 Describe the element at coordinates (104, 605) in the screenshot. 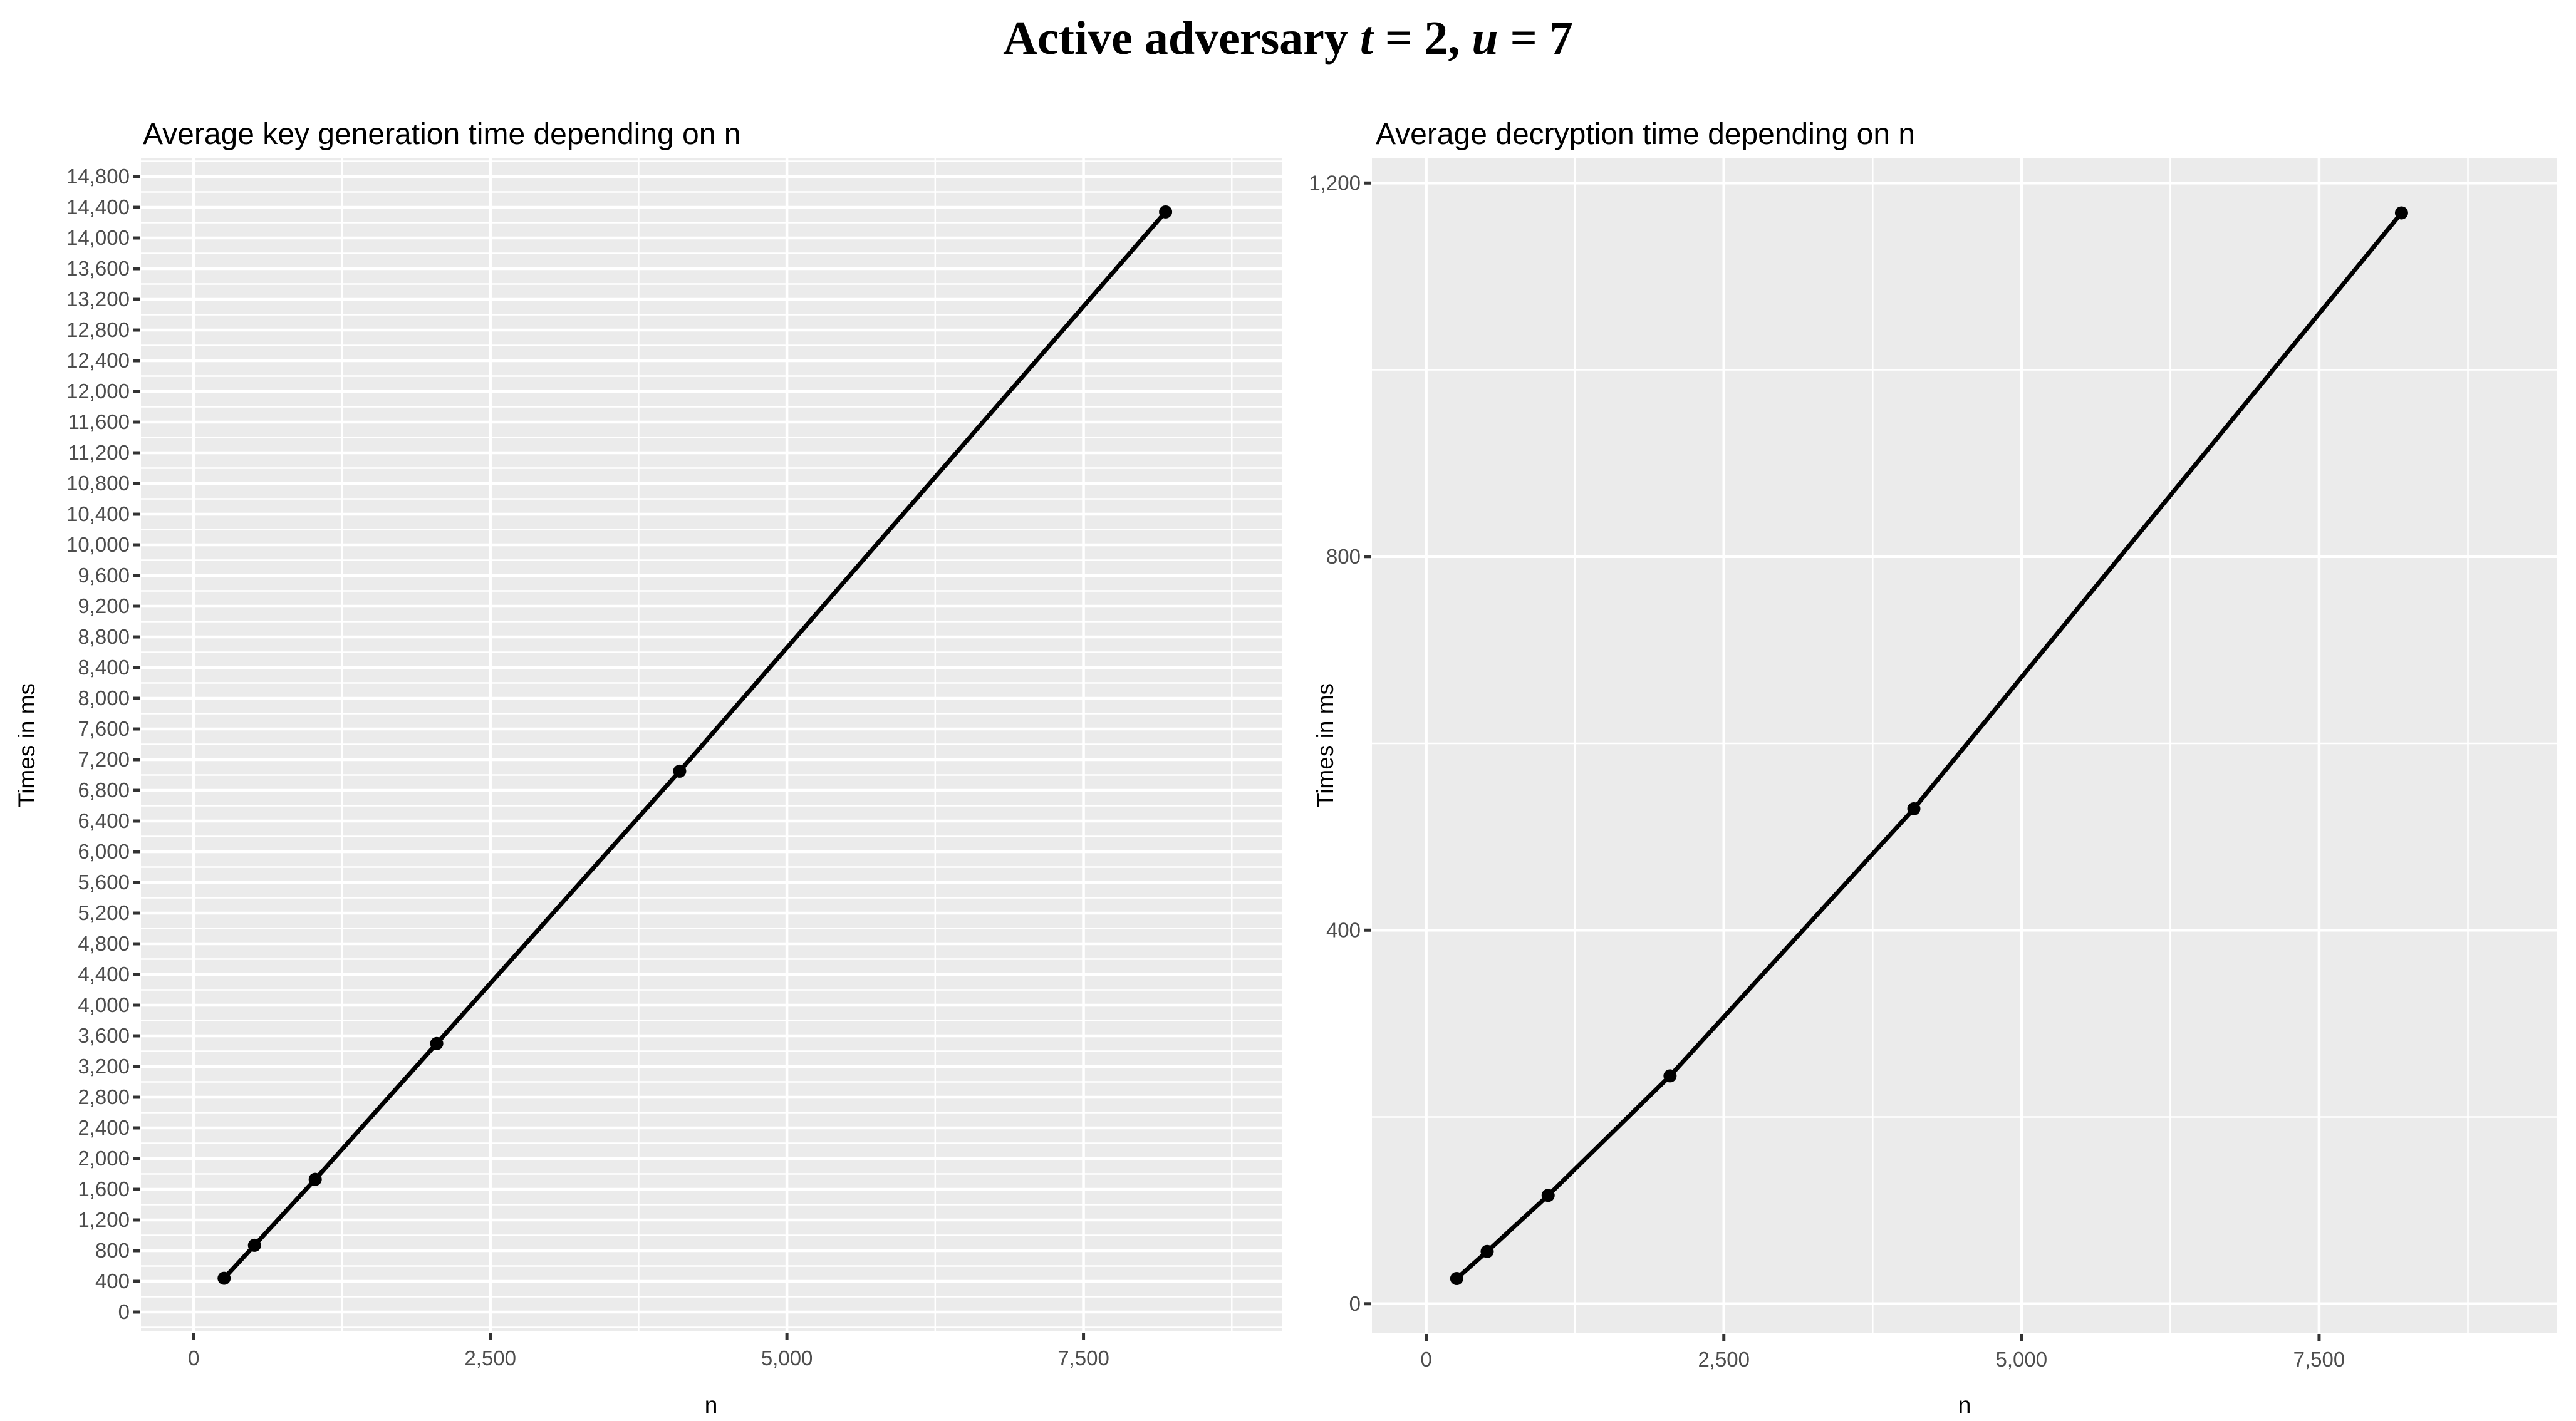

I see `y-tick-label: 9,200` at that location.